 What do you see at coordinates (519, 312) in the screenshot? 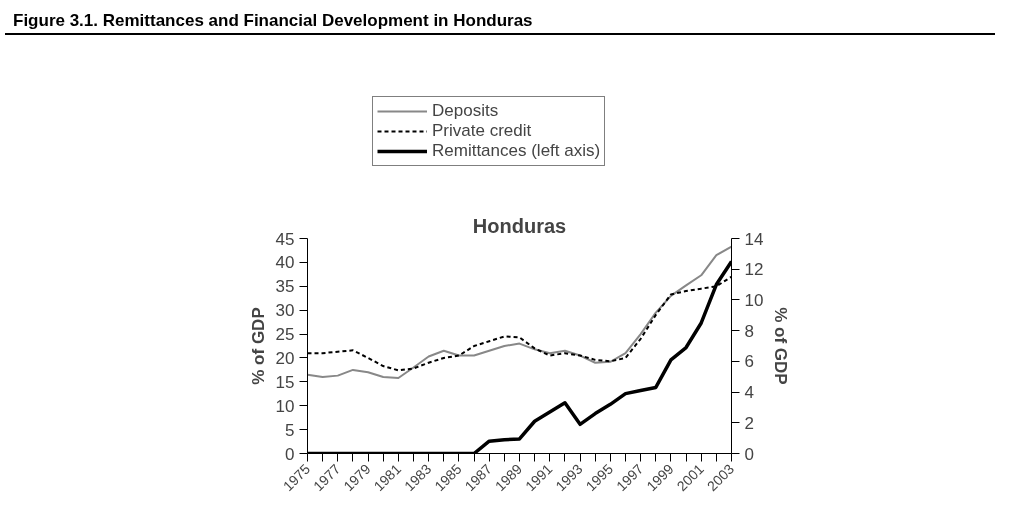
I see `line-series` at bounding box center [519, 312].